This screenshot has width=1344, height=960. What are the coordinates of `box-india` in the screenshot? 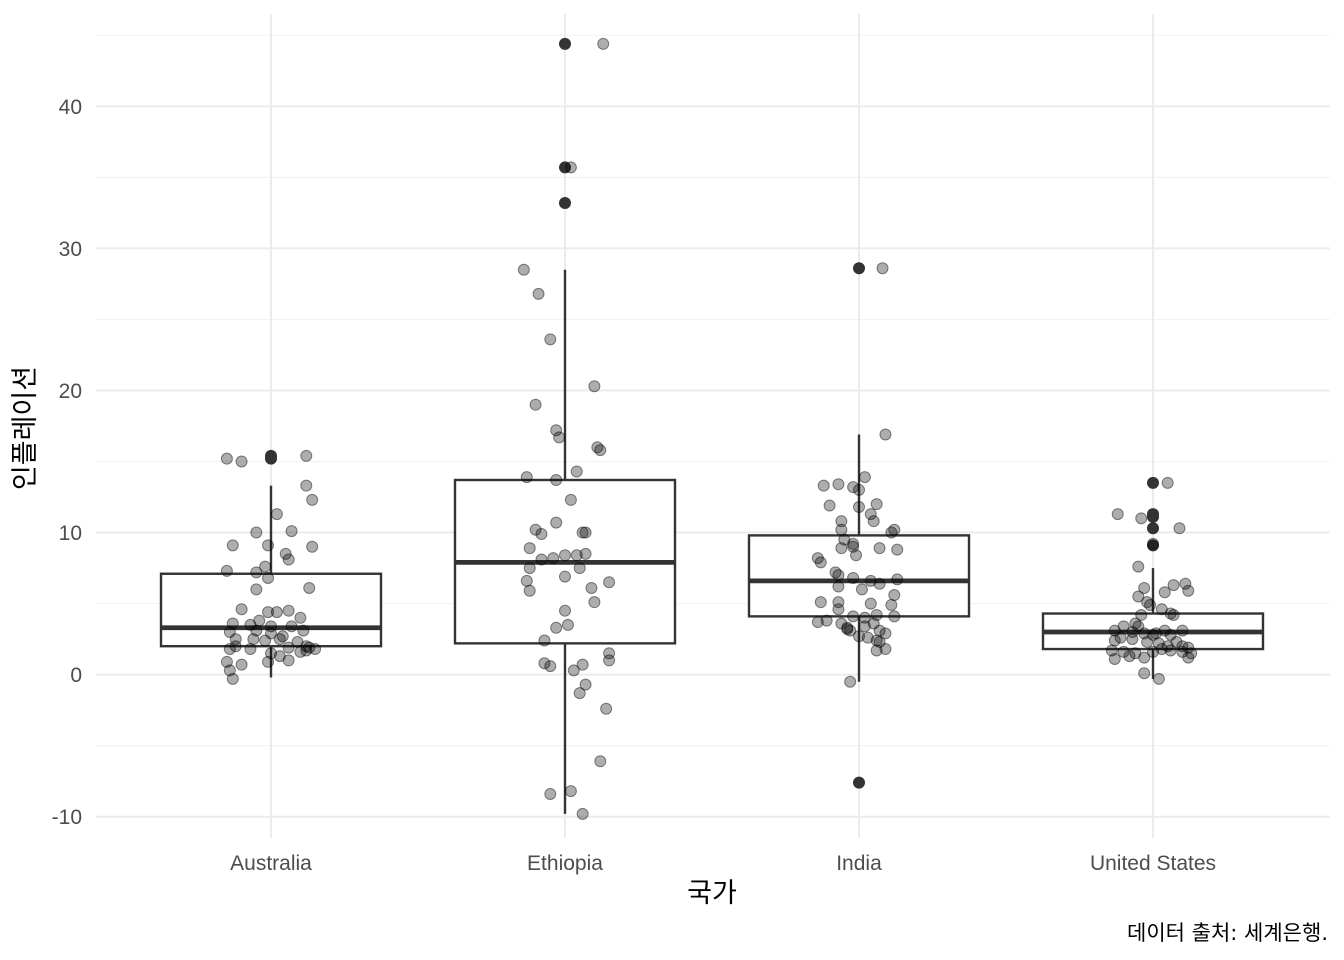 It's located at (859, 576).